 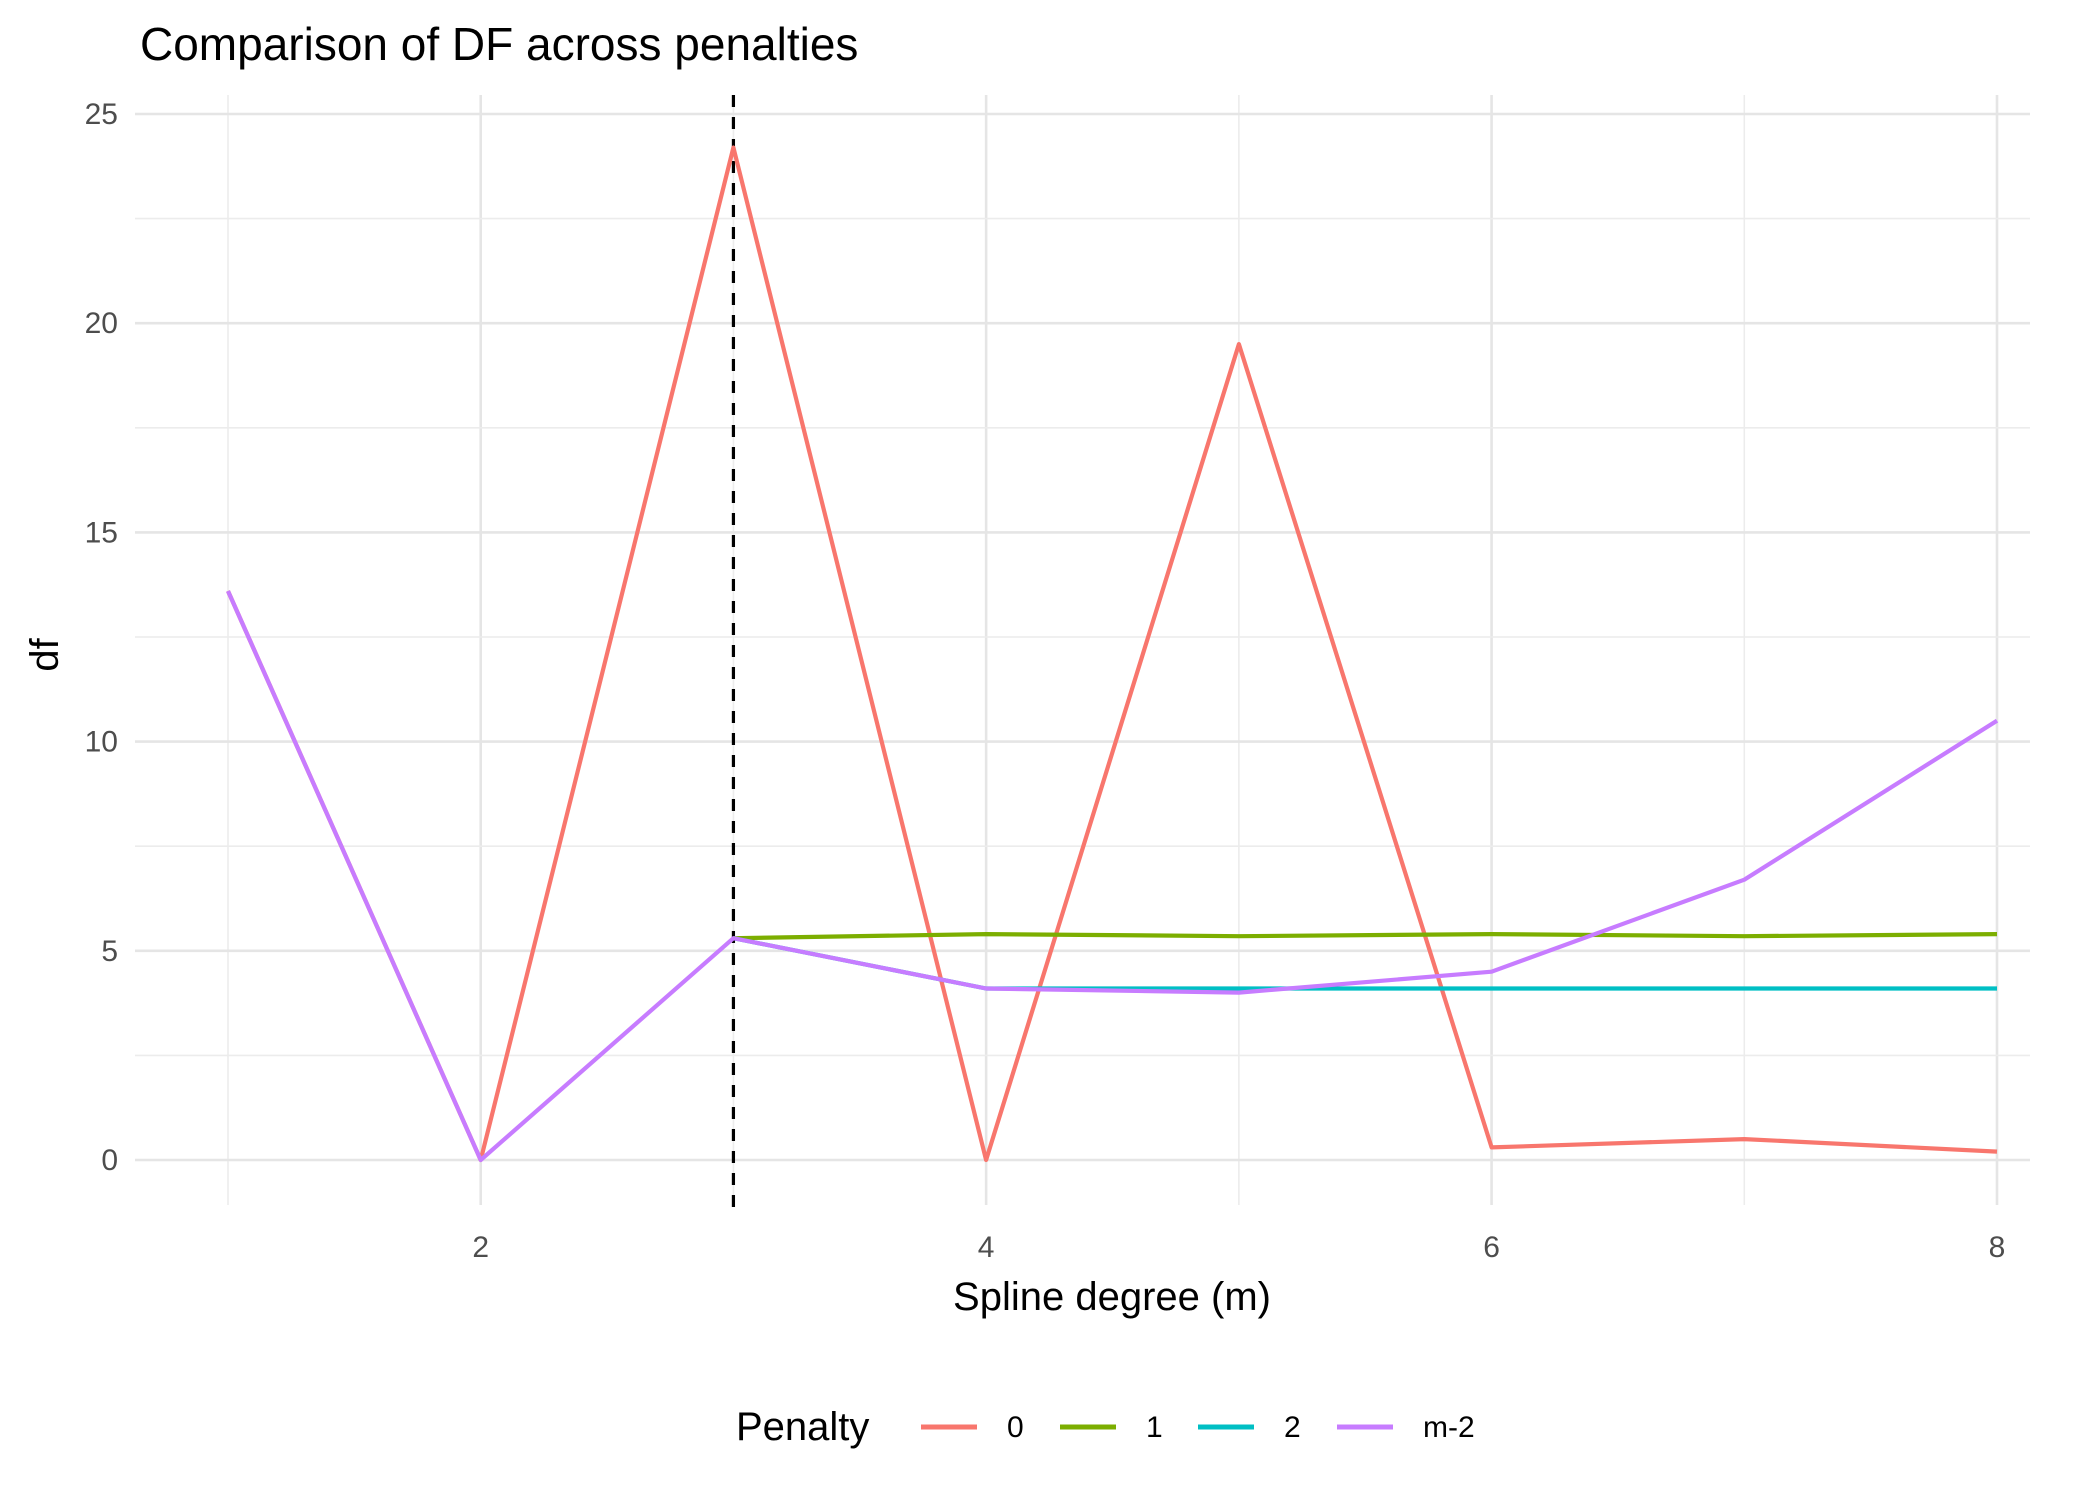 What do you see at coordinates (1491, 1247) in the screenshot?
I see `x-tick-label: 6` at bounding box center [1491, 1247].